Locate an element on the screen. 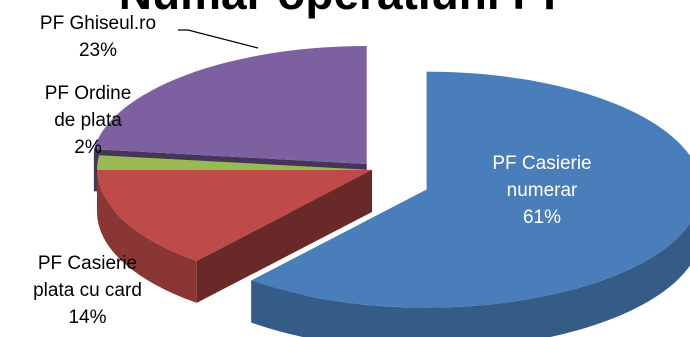 The width and height of the screenshot is (690, 337). label-value: 61% is located at coordinates (542, 217).